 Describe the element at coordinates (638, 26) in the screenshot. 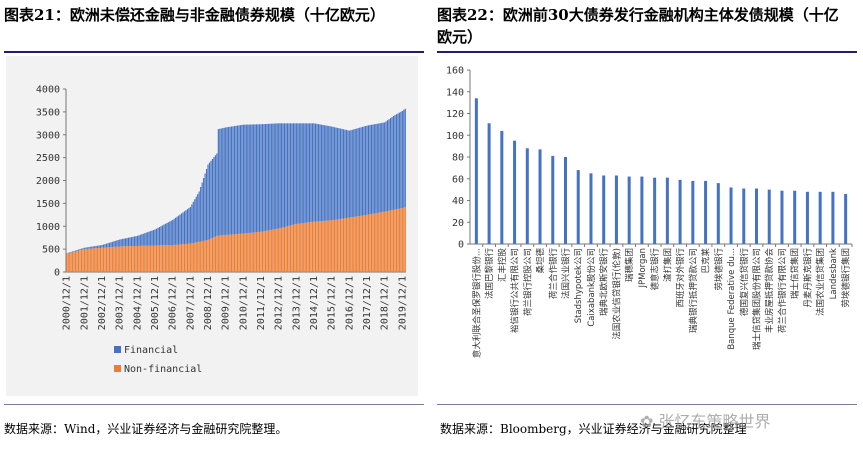

I see `right-chart-title: 图表22：欧洲前30大债券发行金融机构主体发债规模（十亿欧元）` at that location.